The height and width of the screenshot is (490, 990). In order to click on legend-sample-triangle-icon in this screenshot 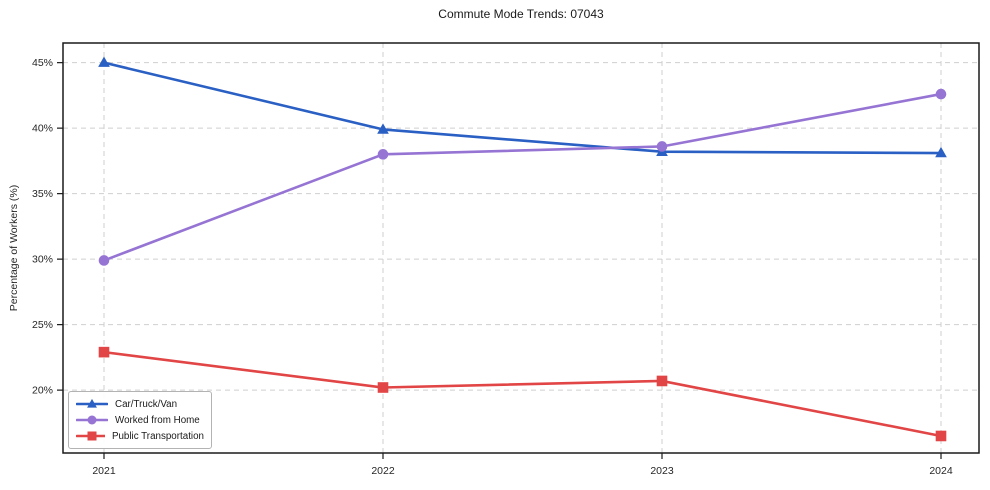, I will do `click(92, 403)`.